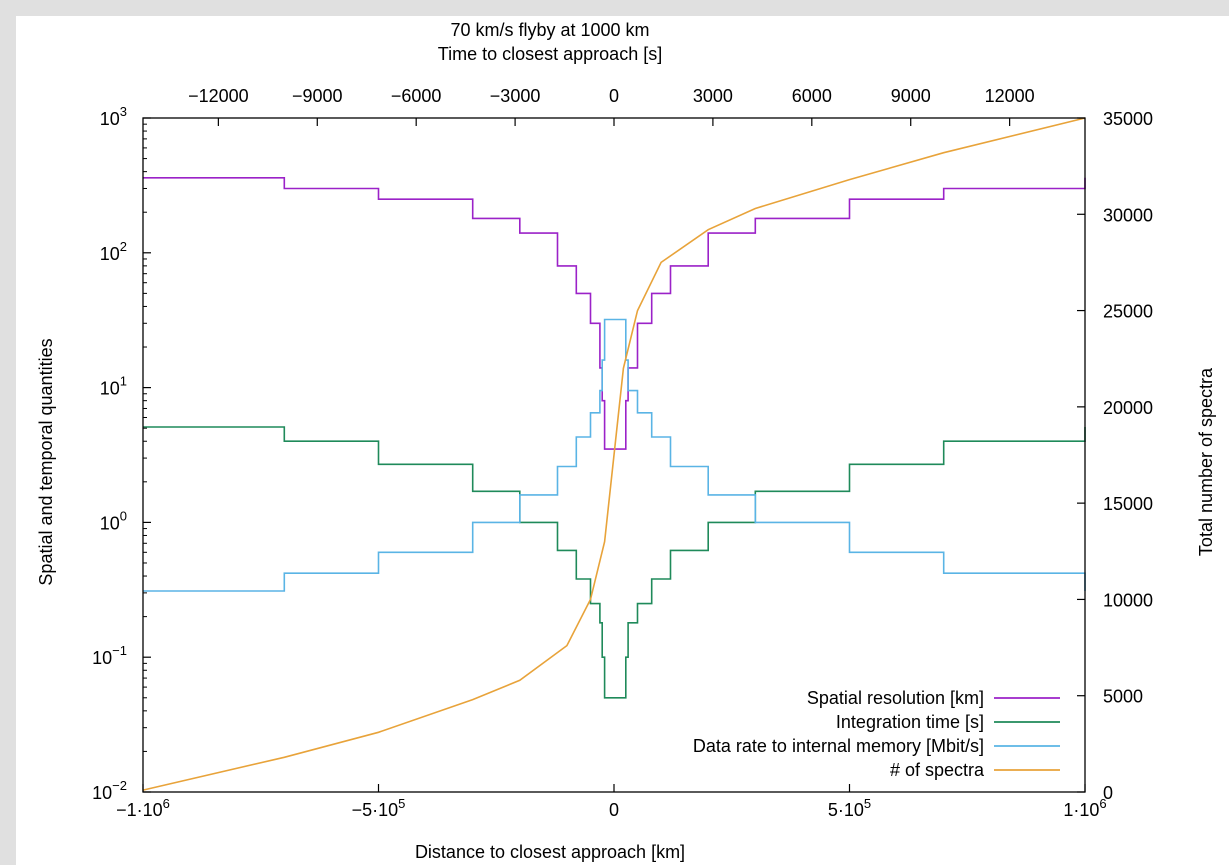 This screenshot has width=1229, height=865. What do you see at coordinates (119, 785) in the screenshot?
I see `y-tick-exponent: −2` at bounding box center [119, 785].